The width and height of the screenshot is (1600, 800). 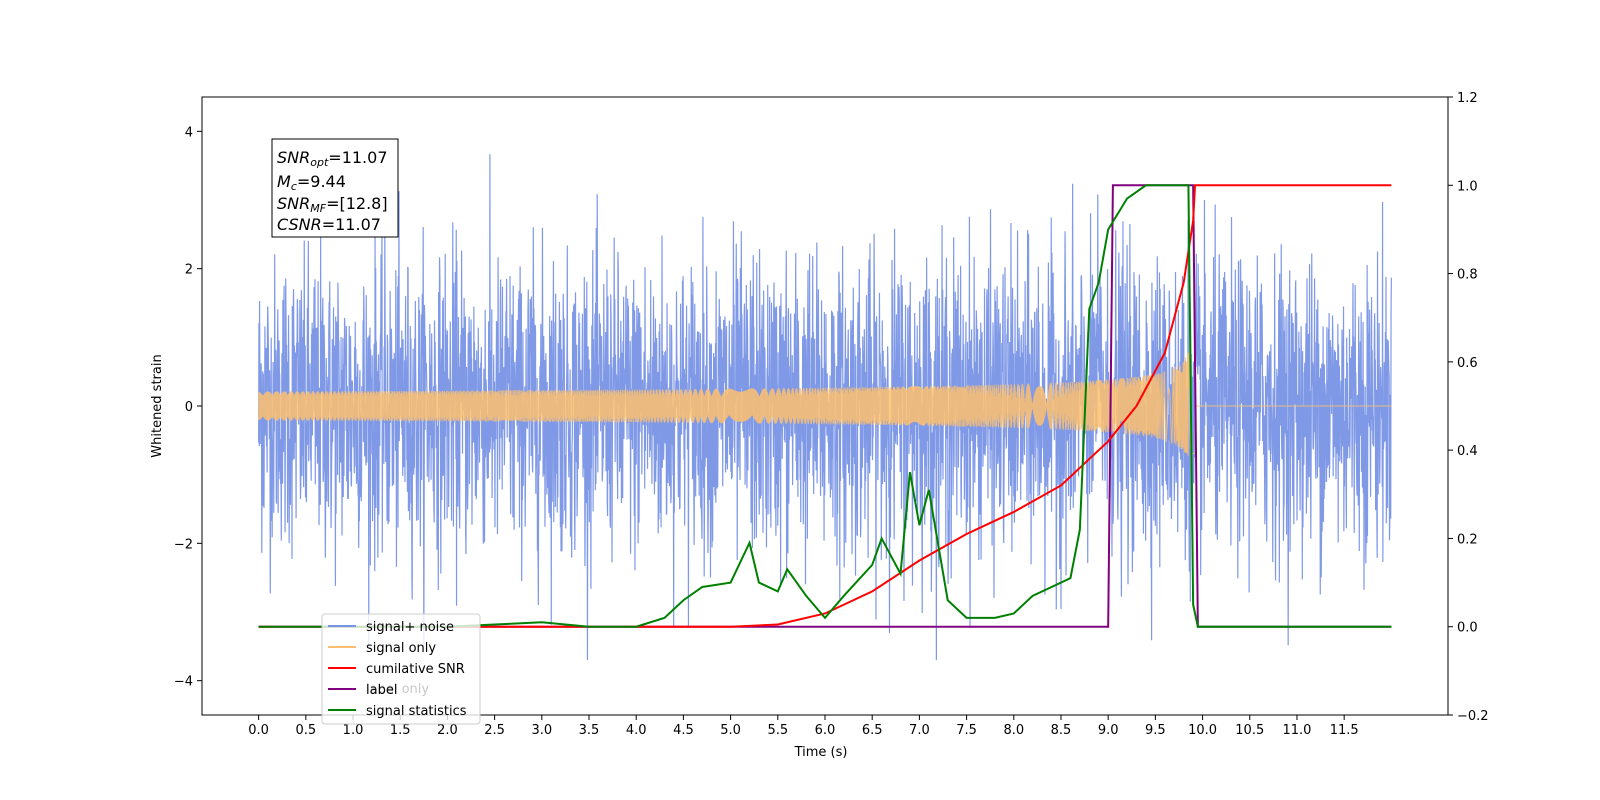 What do you see at coordinates (494, 730) in the screenshot?
I see `x-tick-label: 2.5` at bounding box center [494, 730].